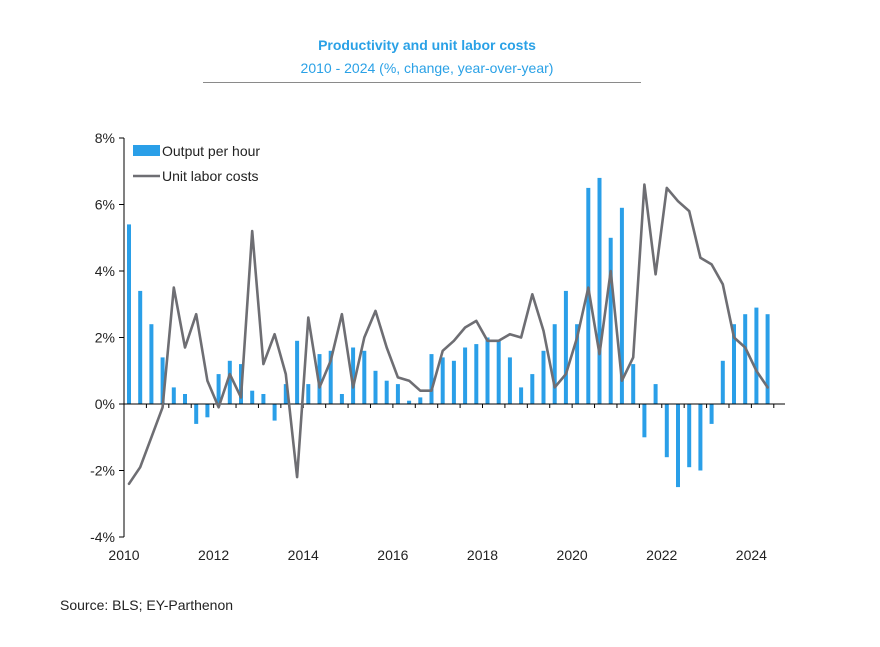 Image resolution: width=880 pixels, height=647 pixels. Describe the element at coordinates (427, 45) in the screenshot. I see `chart-title: Productivity and unit labor costs` at that location.